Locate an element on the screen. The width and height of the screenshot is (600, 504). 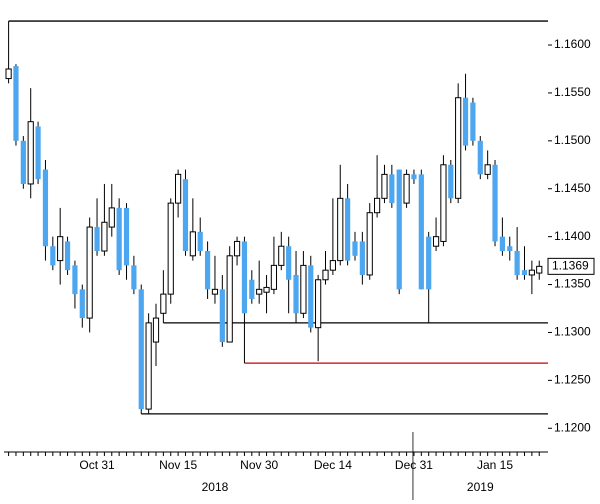
y-tick-label: 1.1400 is located at coordinates (572, 236).